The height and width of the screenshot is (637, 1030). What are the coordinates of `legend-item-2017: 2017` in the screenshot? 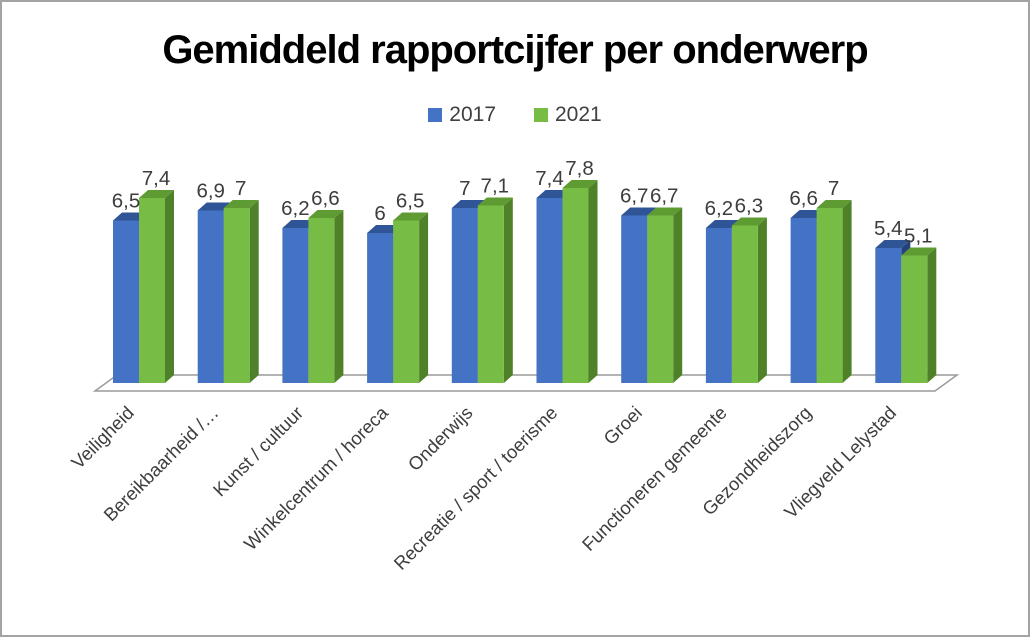 It's located at (462, 115).